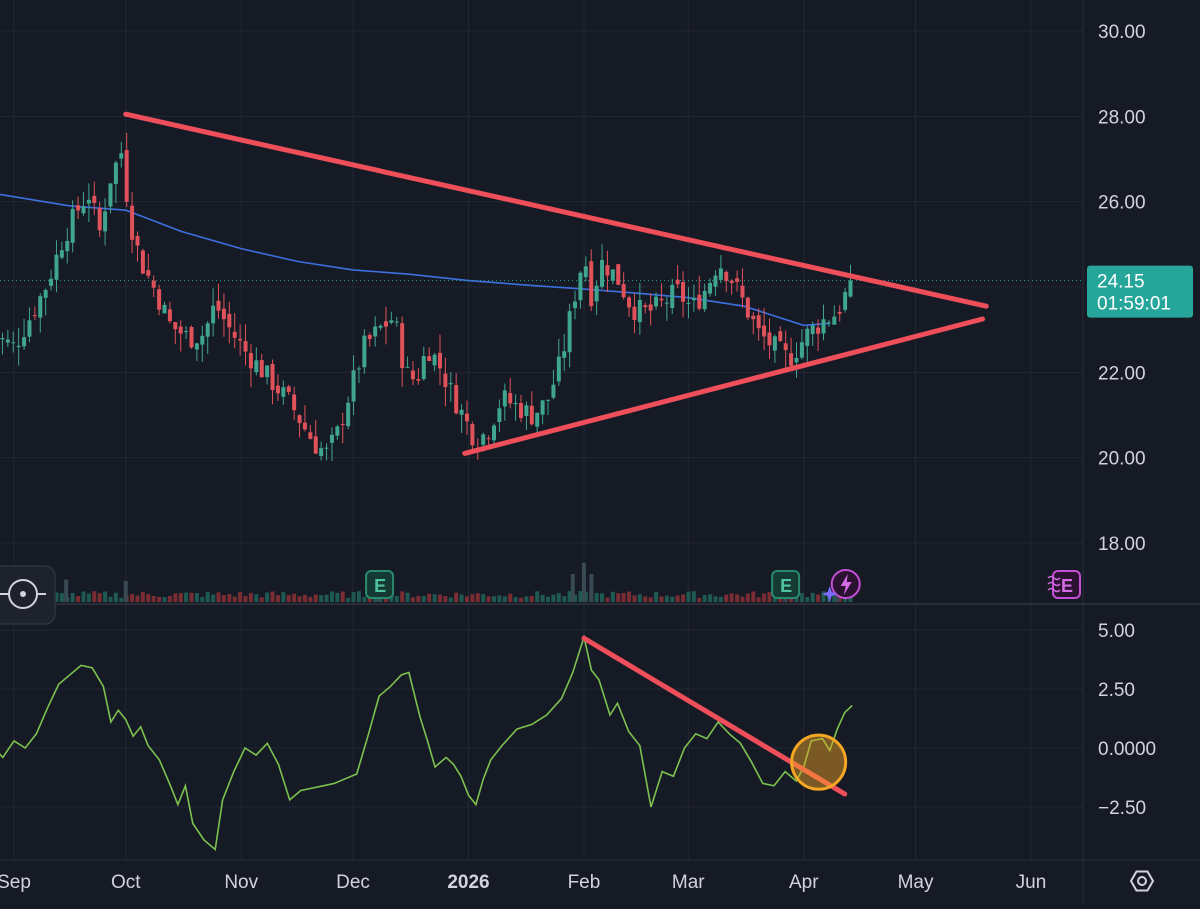 The image size is (1200, 909). Describe the element at coordinates (1142, 881) in the screenshot. I see `settings-hexagon-icon` at that location.